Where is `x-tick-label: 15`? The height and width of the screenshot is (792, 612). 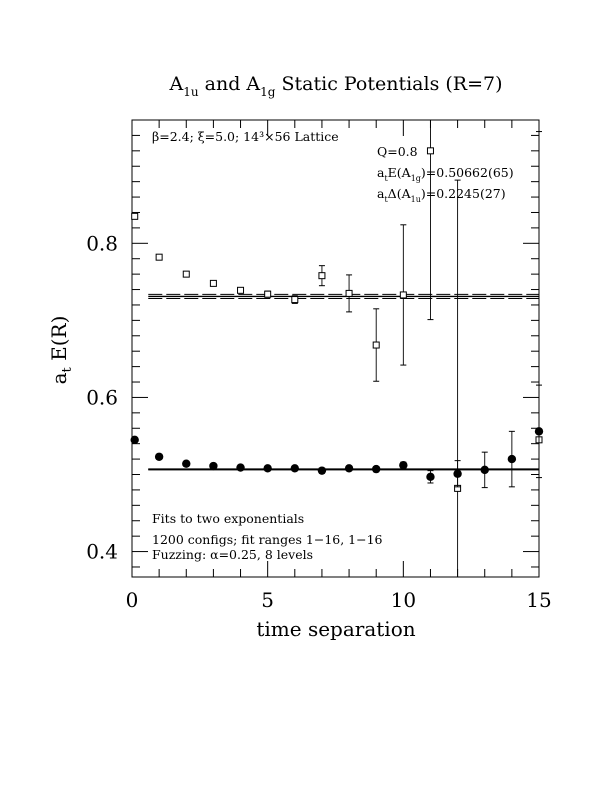 x-tick-label: 15 is located at coordinates (538, 600).